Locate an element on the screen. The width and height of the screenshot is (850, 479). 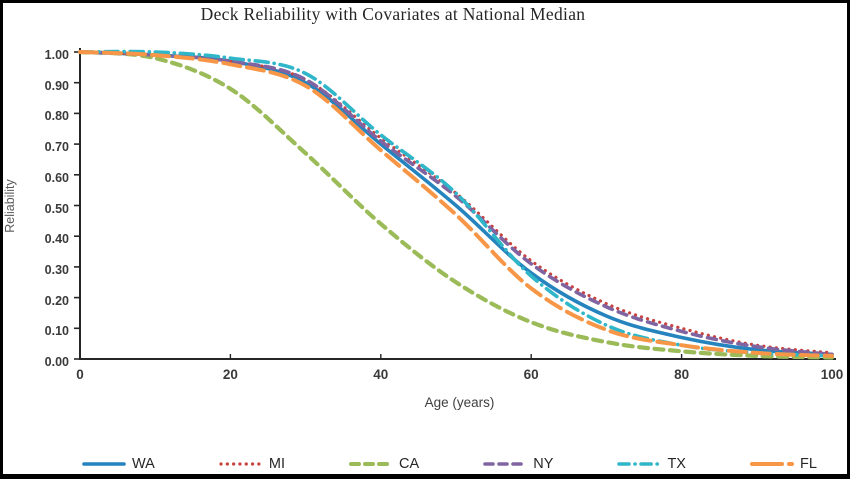
y-tick-label: 0.00 is located at coordinates (56, 362).